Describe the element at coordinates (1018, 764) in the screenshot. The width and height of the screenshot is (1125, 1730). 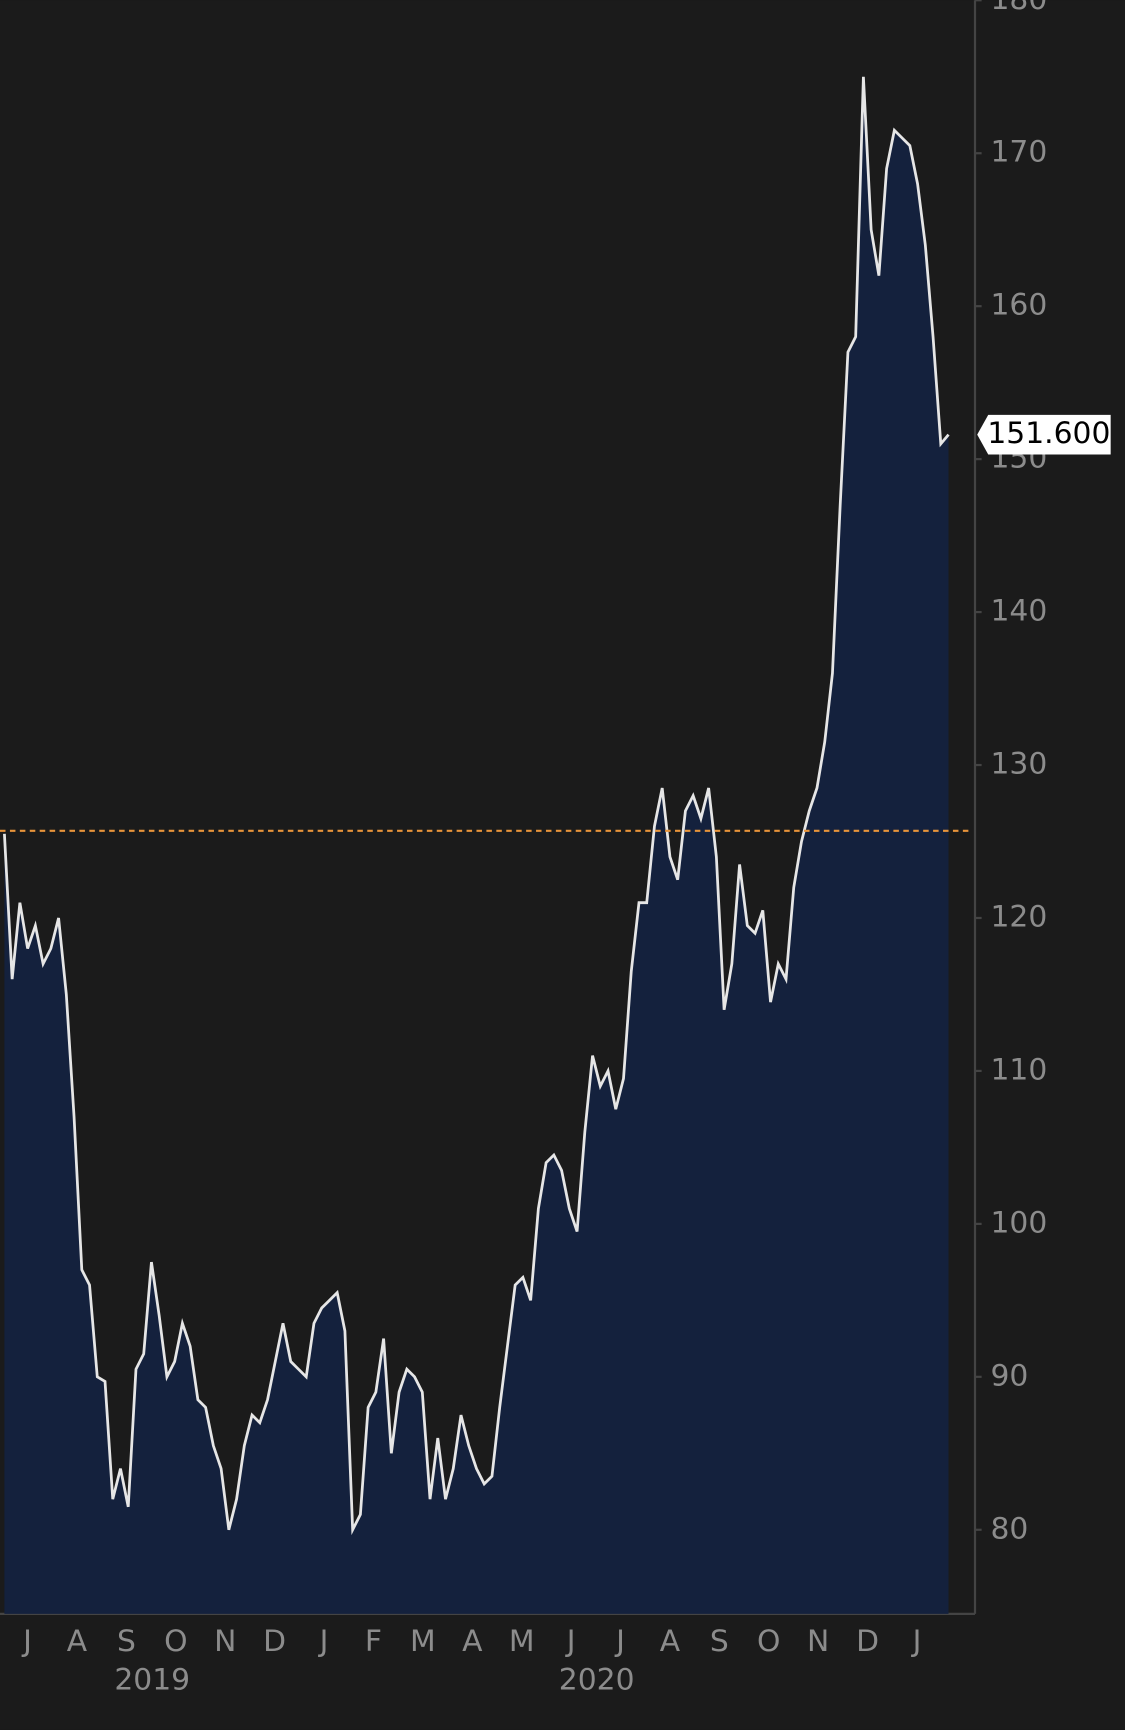
I see `y-tick-label: 130` at that location.